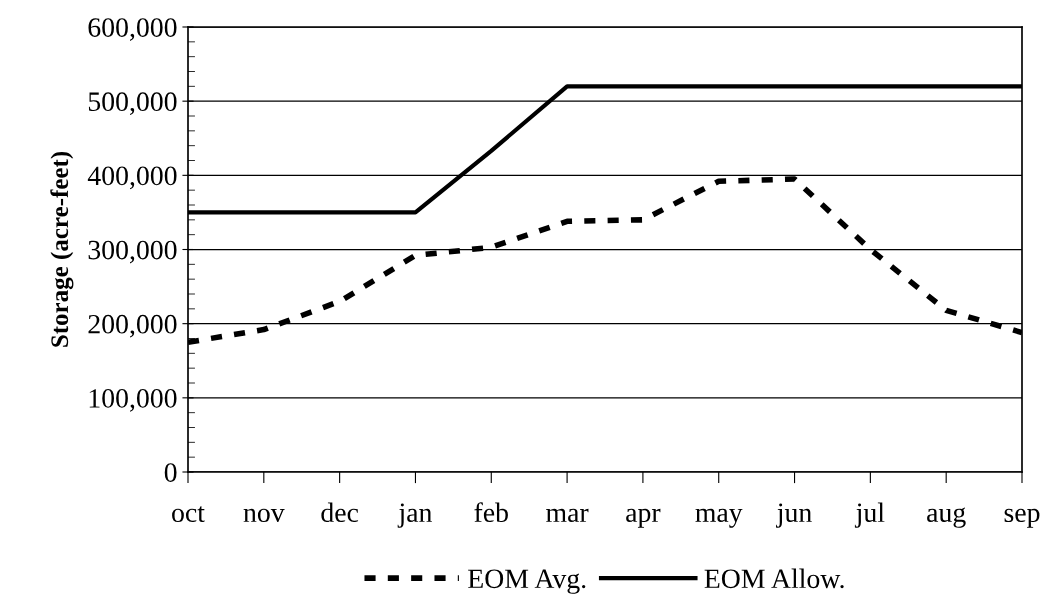 This screenshot has height=616, width=1049. What do you see at coordinates (1022, 518) in the screenshot?
I see `x-tick-label: sep` at bounding box center [1022, 518].